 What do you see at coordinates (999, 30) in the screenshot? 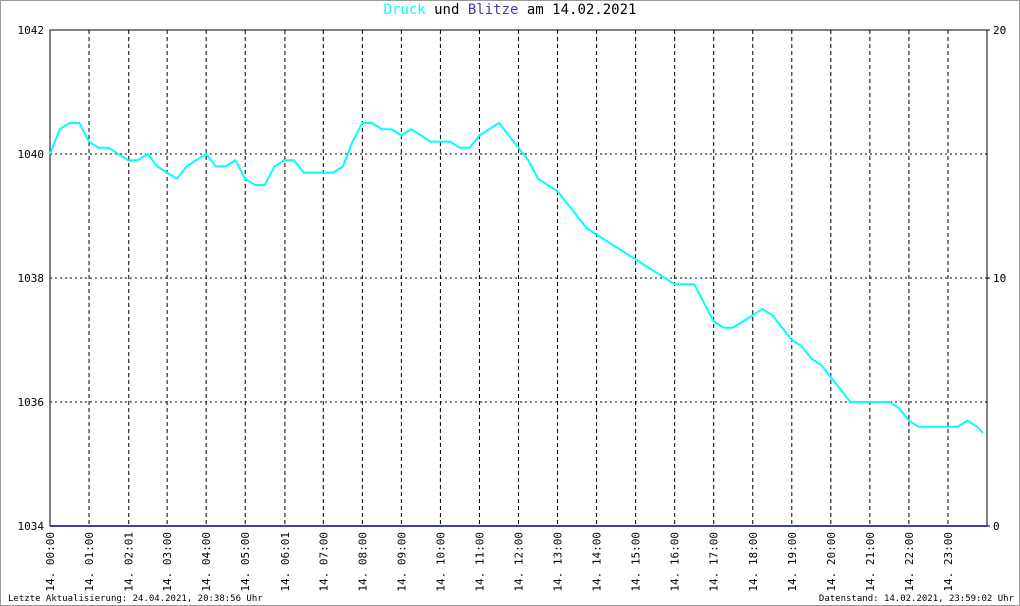
I see `y2-tick-label: 20` at bounding box center [999, 30].